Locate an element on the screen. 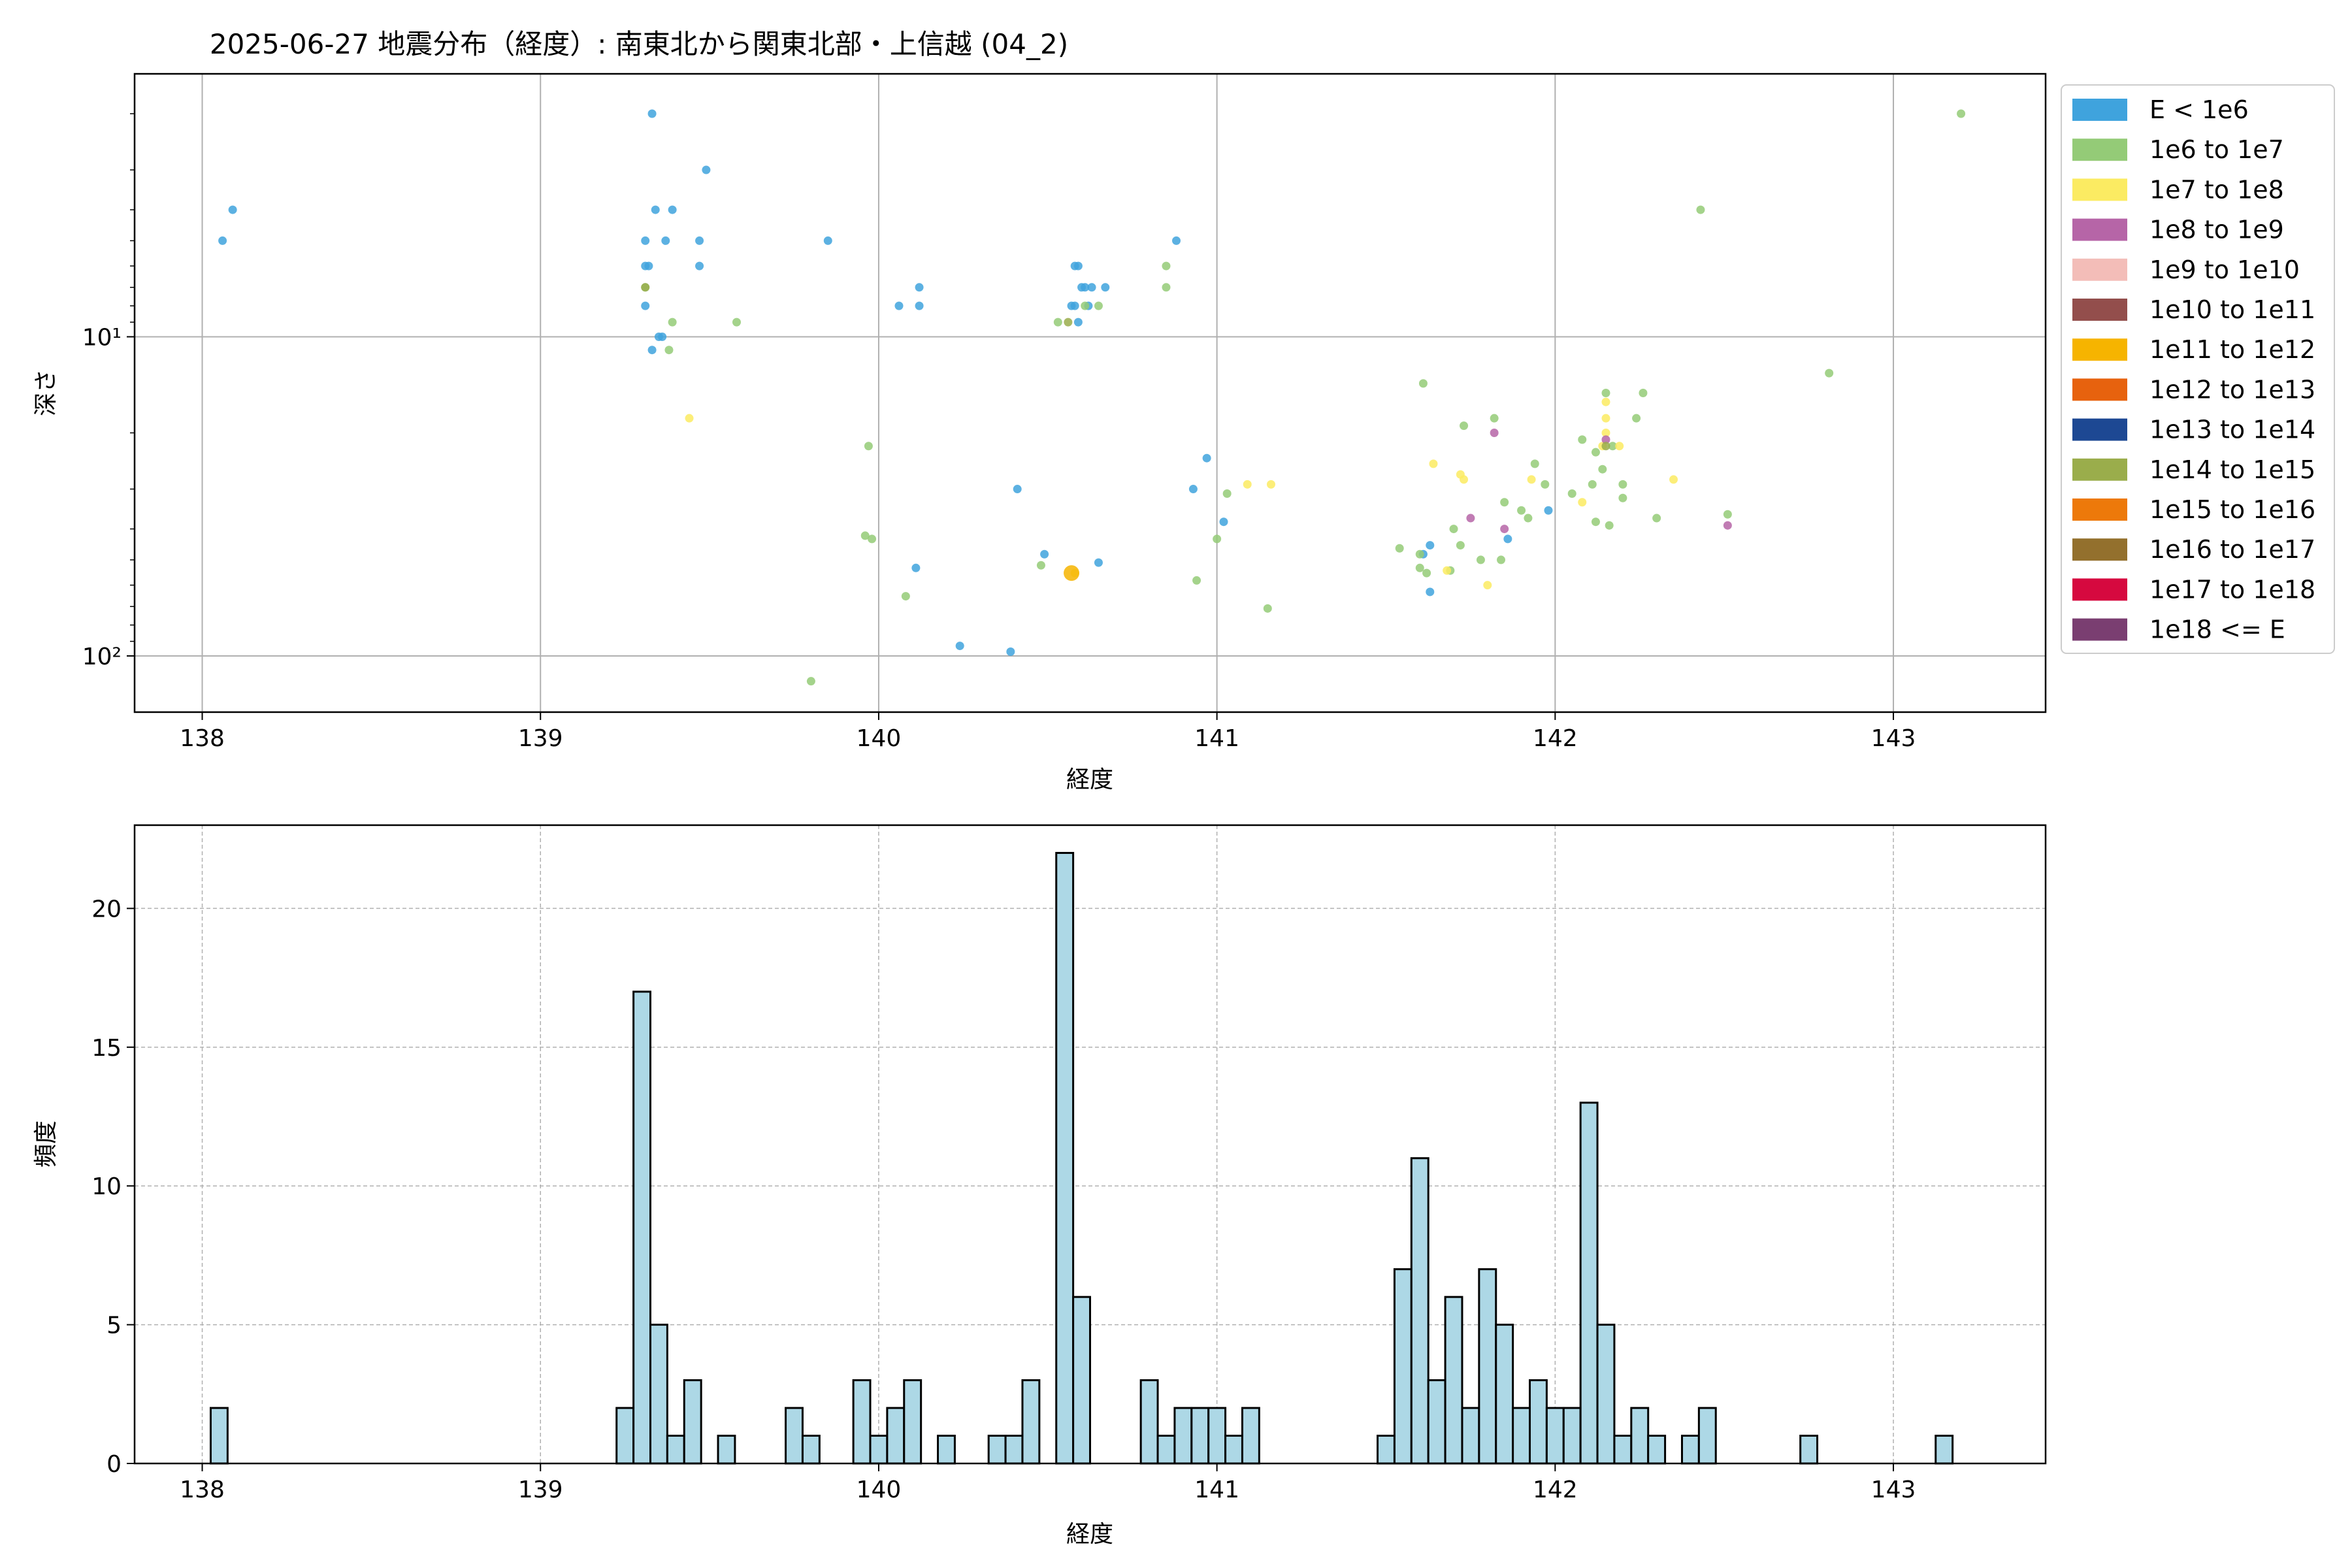 The image size is (2352, 1568). scatter-xlabel: 経度 is located at coordinates (1089, 779).